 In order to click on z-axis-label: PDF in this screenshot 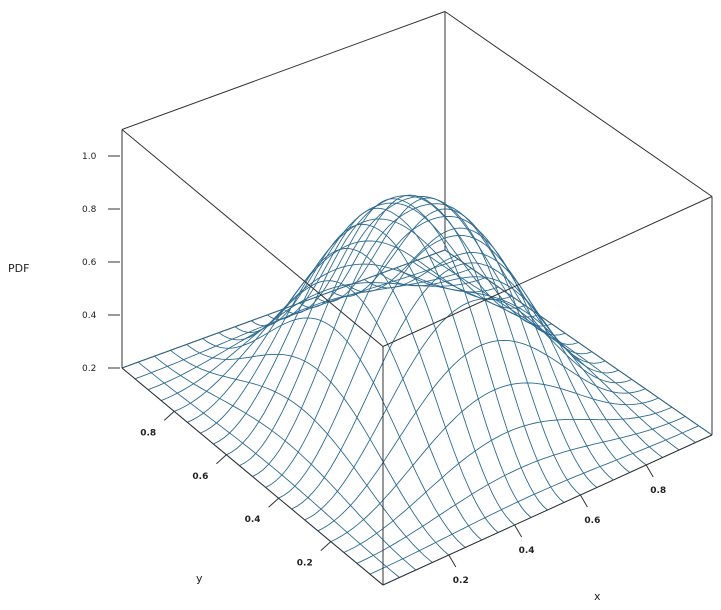, I will do `click(18, 268)`.